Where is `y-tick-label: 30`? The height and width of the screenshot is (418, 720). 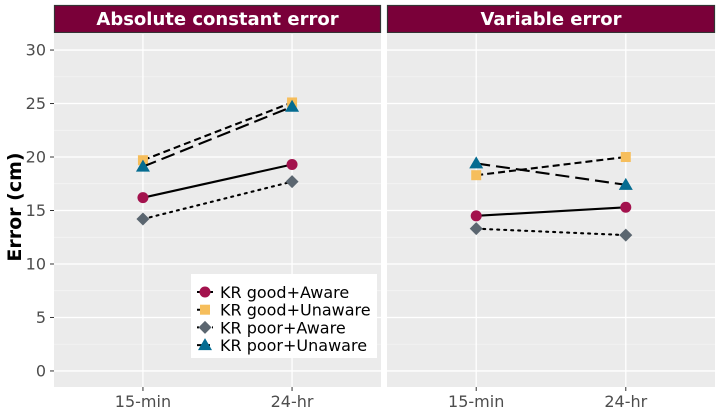 y-tick-label: 30 is located at coordinates (36, 50).